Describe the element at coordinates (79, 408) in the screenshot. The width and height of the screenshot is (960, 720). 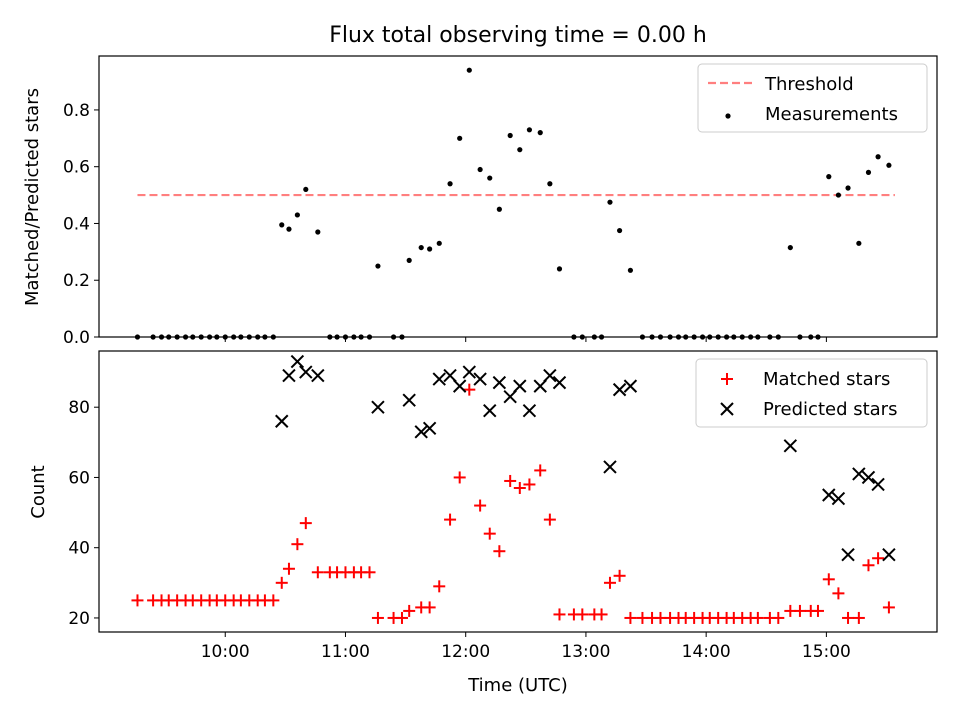
I see `y-tick-label: 80` at that location.